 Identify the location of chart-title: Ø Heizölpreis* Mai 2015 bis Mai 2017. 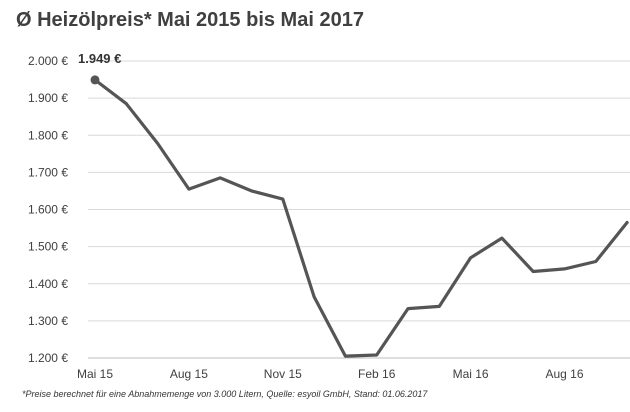
(190, 20).